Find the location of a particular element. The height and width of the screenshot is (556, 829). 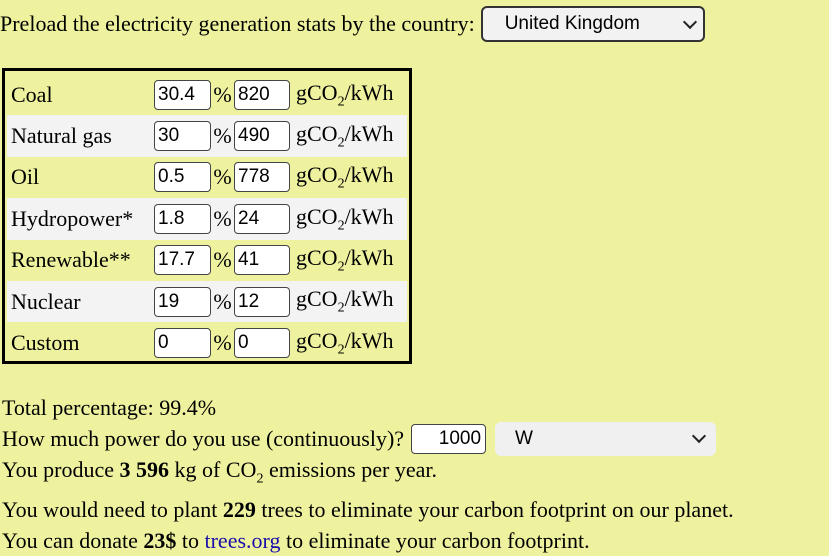

power-input: 1000 is located at coordinates (449, 438).